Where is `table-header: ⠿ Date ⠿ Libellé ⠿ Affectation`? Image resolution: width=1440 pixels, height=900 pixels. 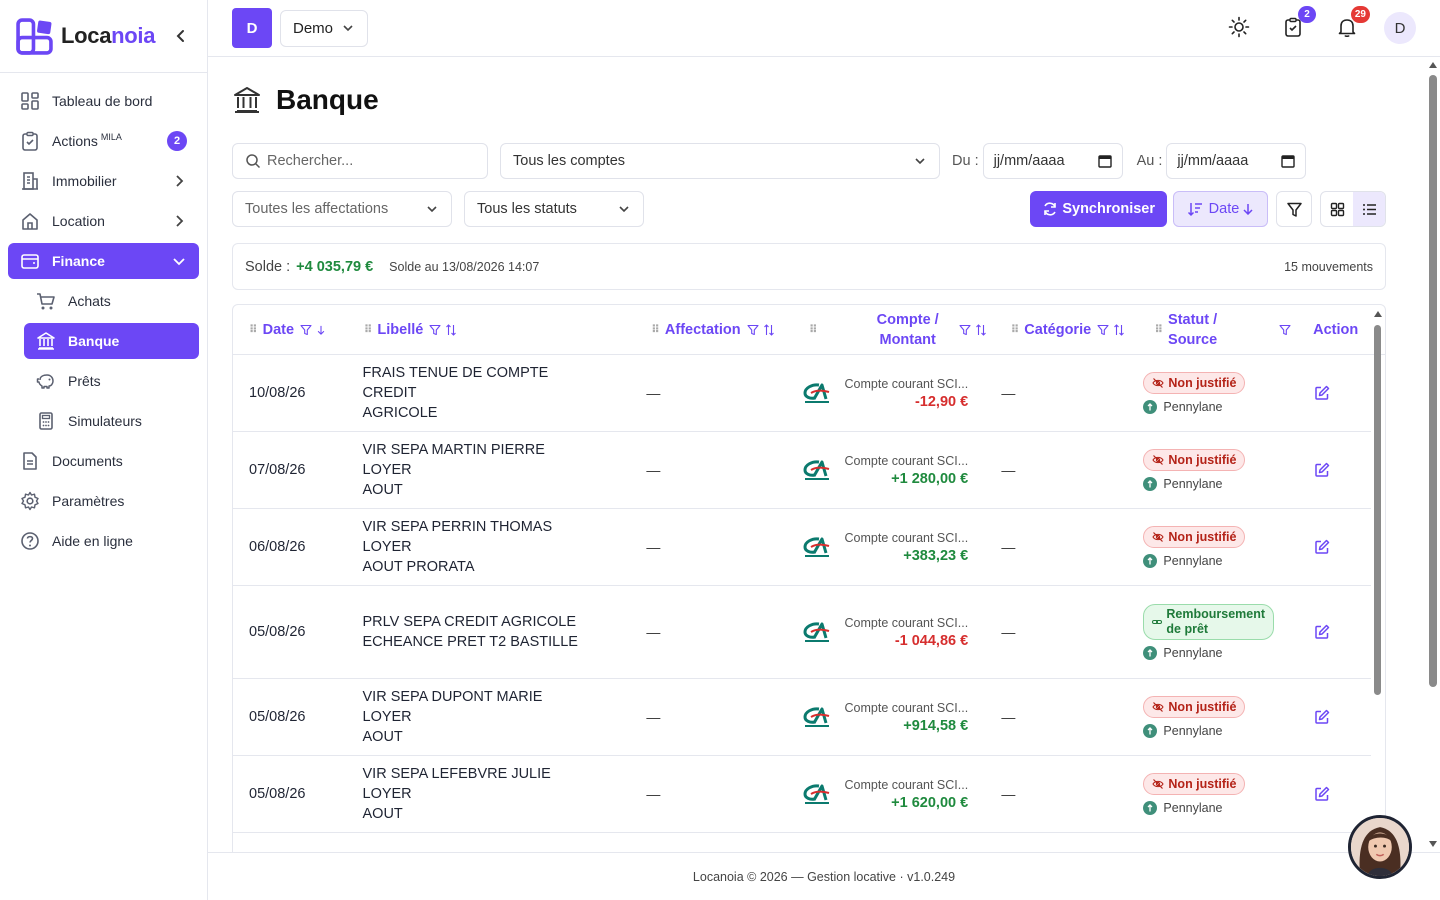
table-header: ⠿ Date ⠿ Libellé ⠿ Affectation is located at coordinates (809, 330).